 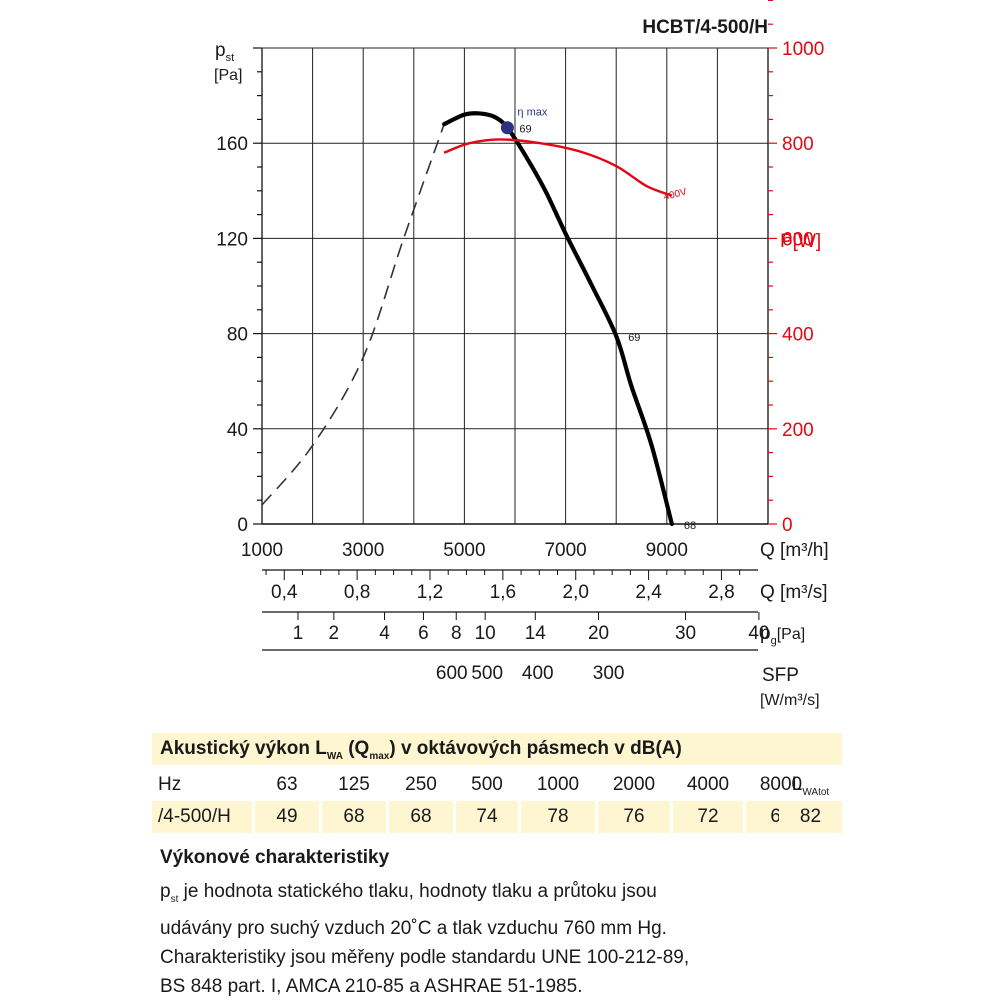 I want to click on x-tick-label-sfp: 600, so click(x=452, y=673).